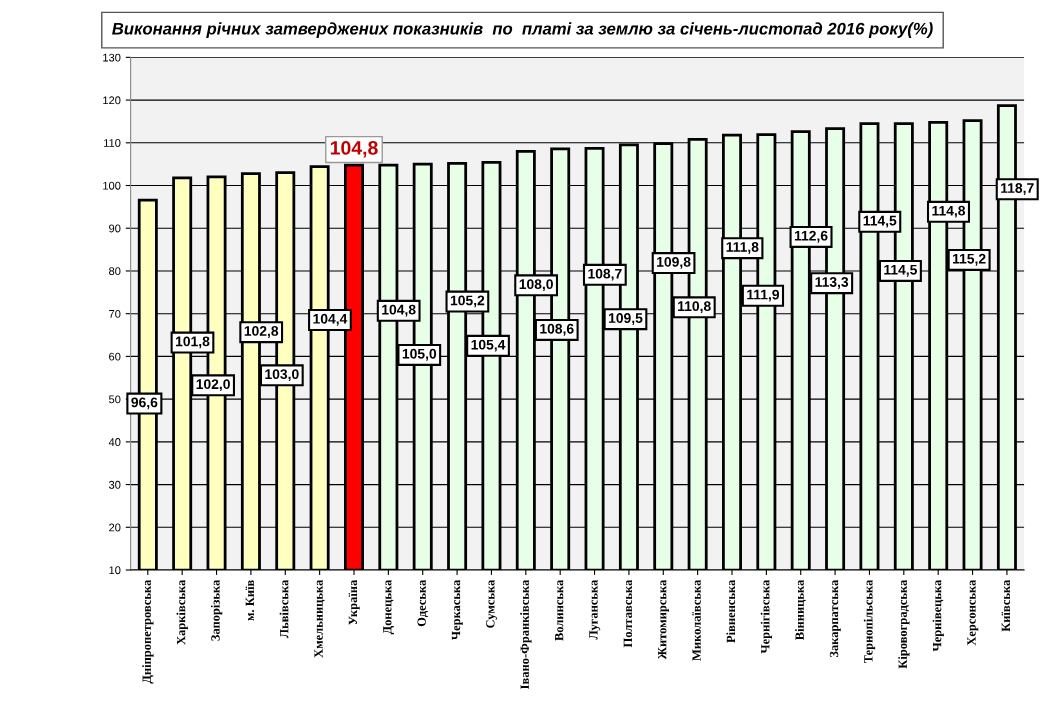  Describe the element at coordinates (192, 342) in the screenshot. I see `data-label: 101,8` at that location.